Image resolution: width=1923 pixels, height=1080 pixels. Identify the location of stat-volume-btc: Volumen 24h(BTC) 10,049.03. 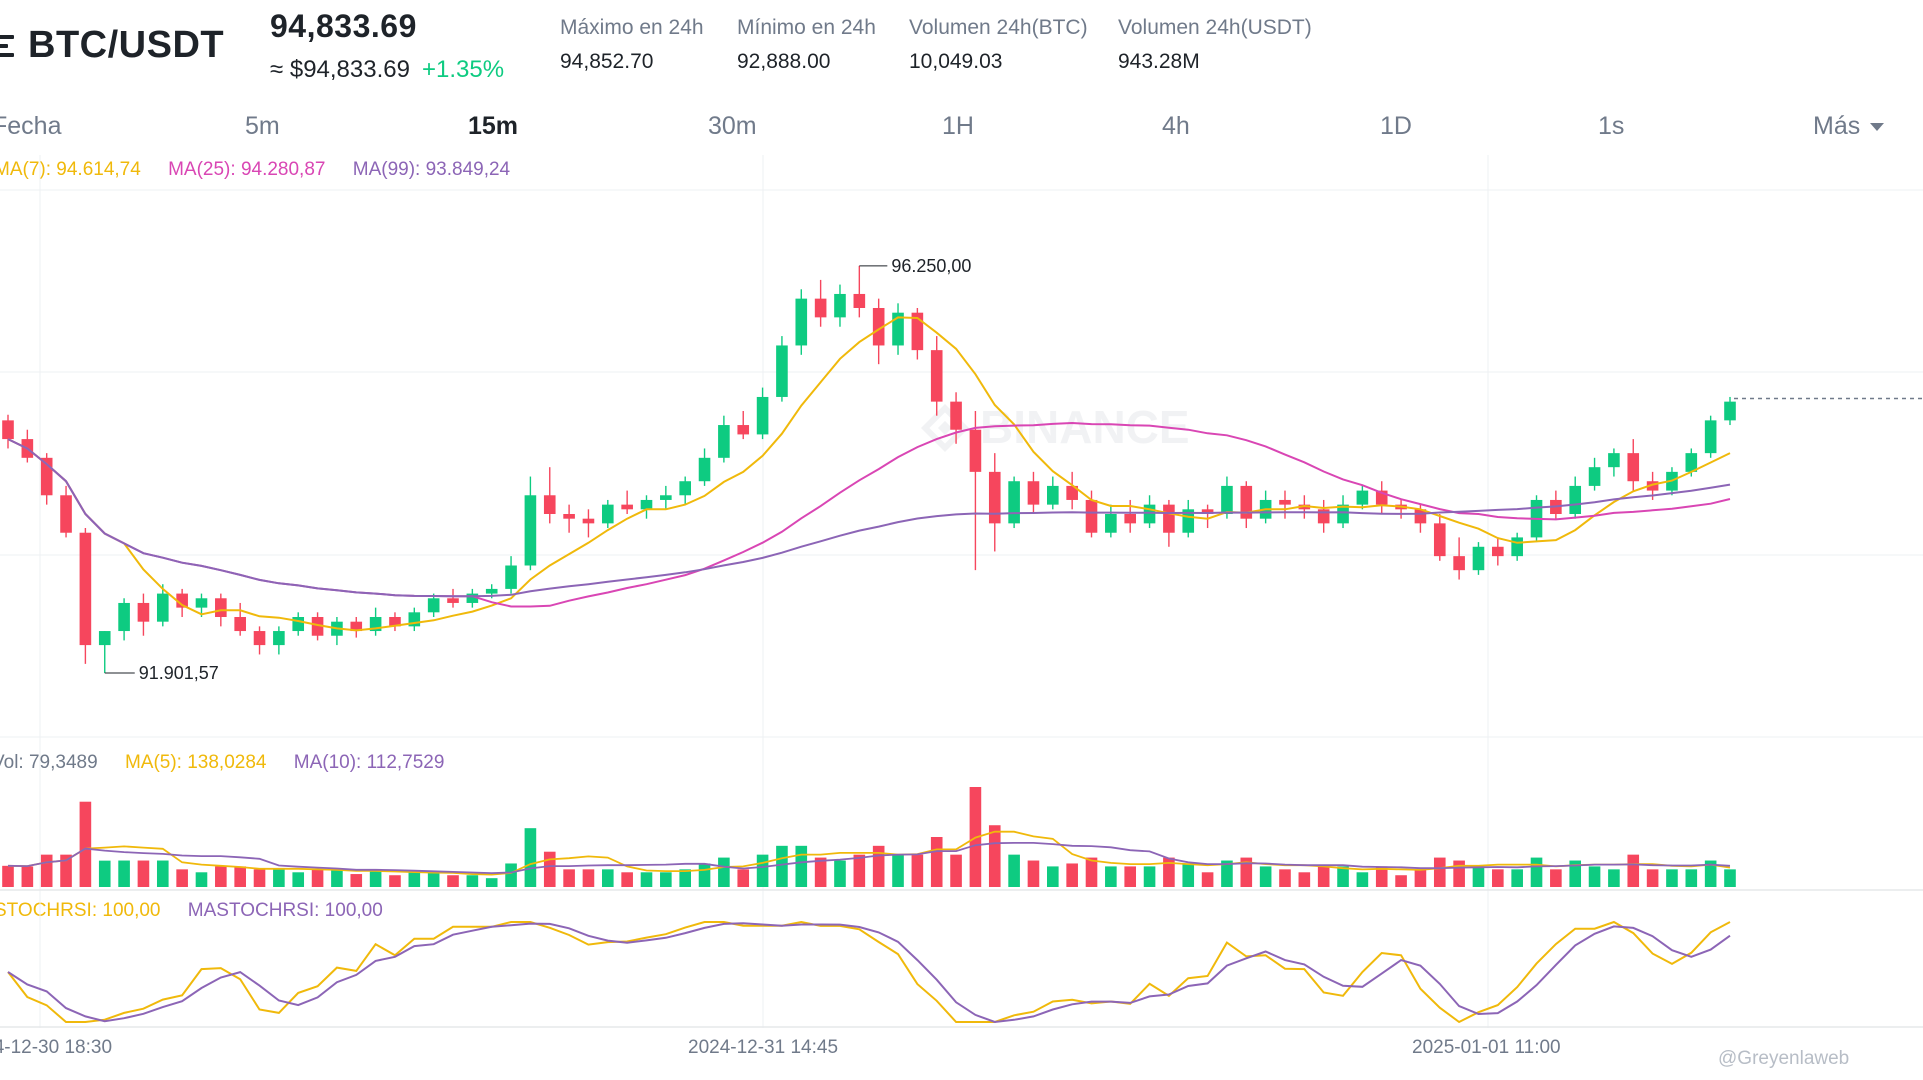
(998, 45).